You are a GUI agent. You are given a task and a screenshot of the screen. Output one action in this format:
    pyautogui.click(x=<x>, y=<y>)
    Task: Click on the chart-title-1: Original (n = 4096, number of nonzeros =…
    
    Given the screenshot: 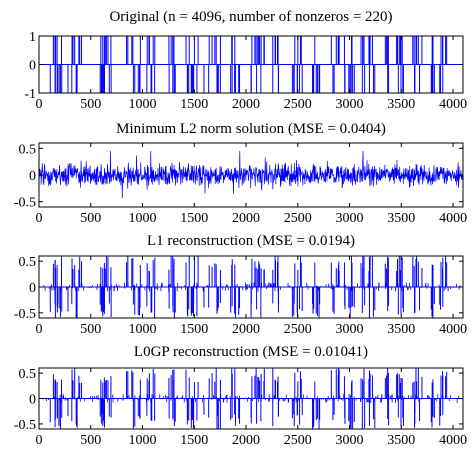 What is the action you would take?
    pyautogui.click(x=250, y=17)
    